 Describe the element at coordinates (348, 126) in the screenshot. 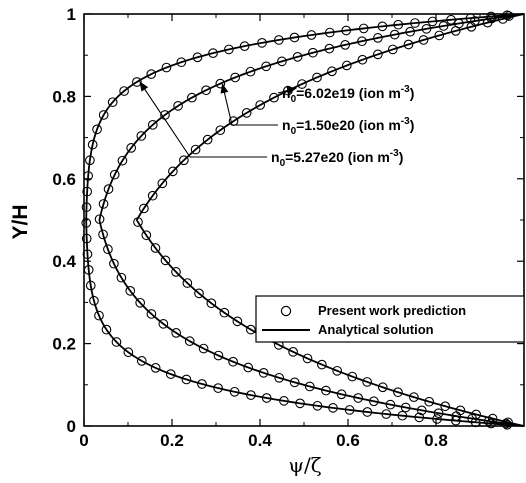

I see `annotation-label-2: n0=1.50e20 (ion m-3)` at that location.